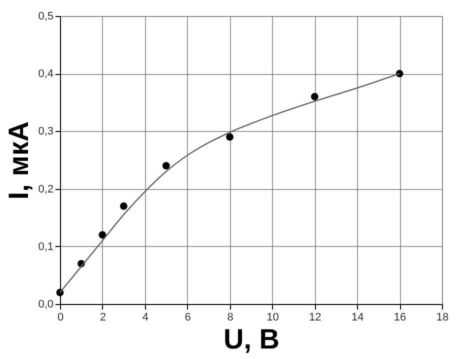 This screenshot has height=359, width=461. What do you see at coordinates (400, 318) in the screenshot?
I see `x-tick-label: 16` at bounding box center [400, 318].